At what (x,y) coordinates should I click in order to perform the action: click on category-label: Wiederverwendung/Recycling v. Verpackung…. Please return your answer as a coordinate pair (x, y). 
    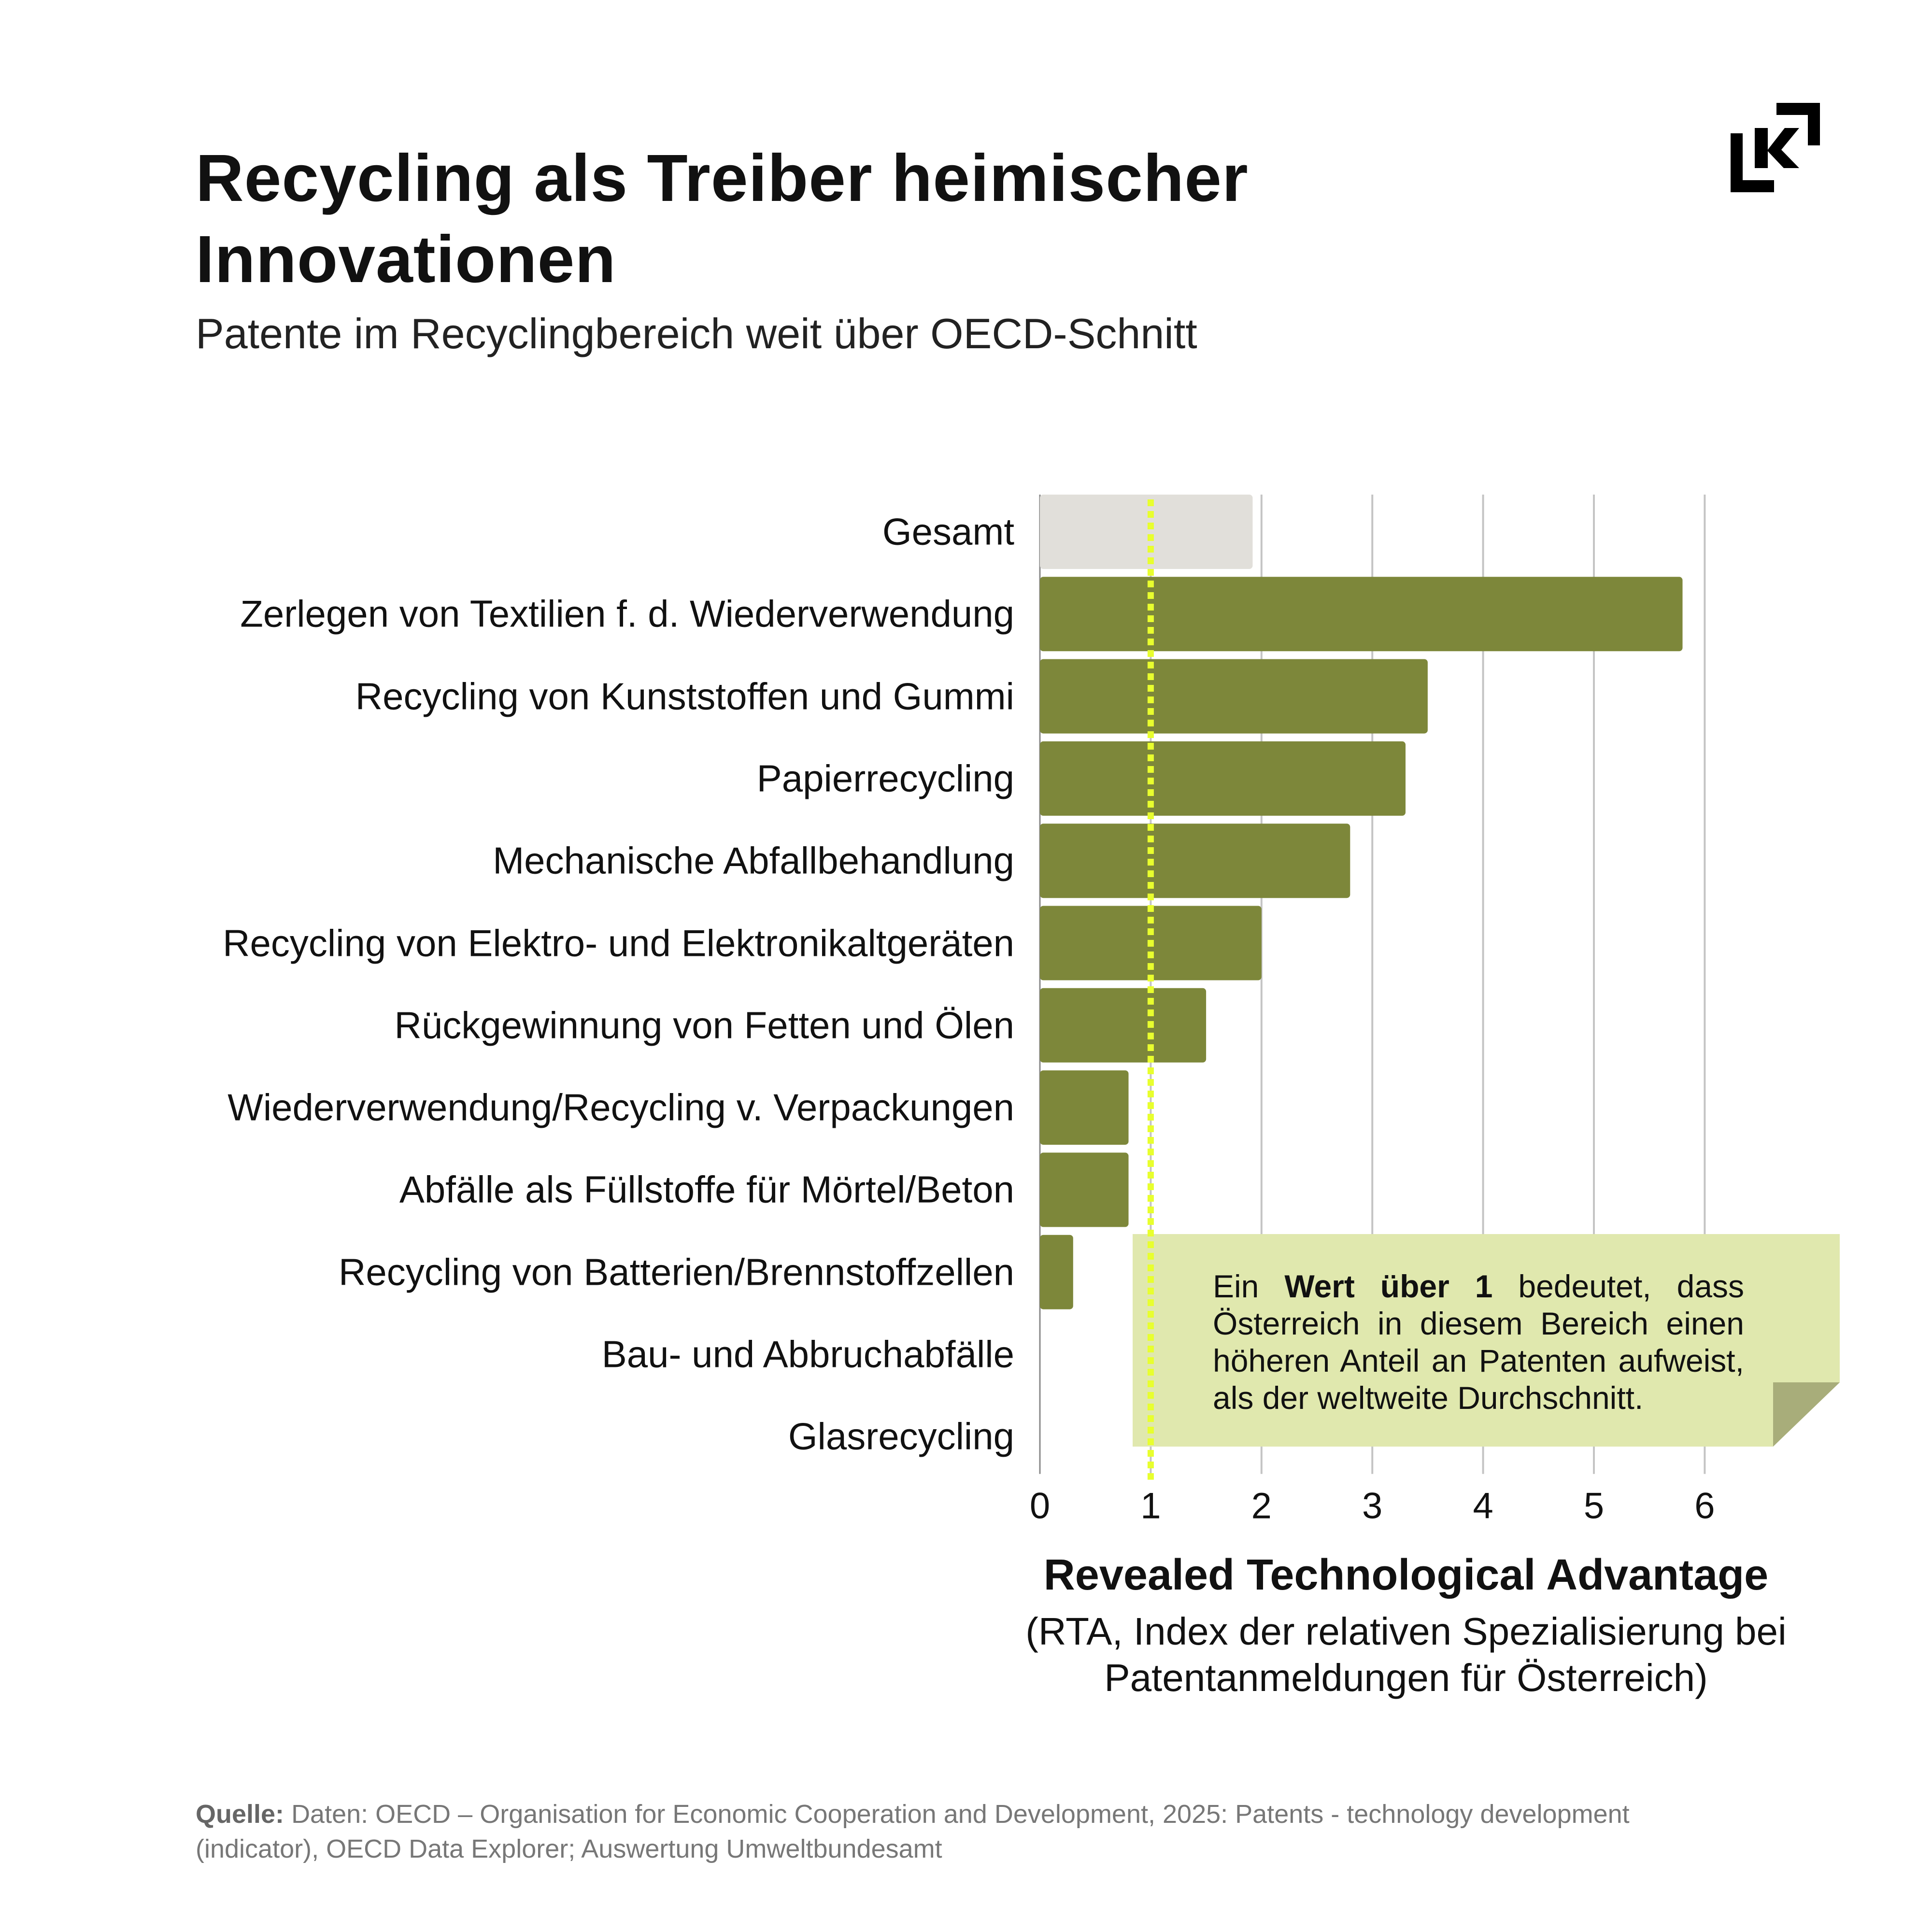
    Looking at the image, I should click on (620, 1107).